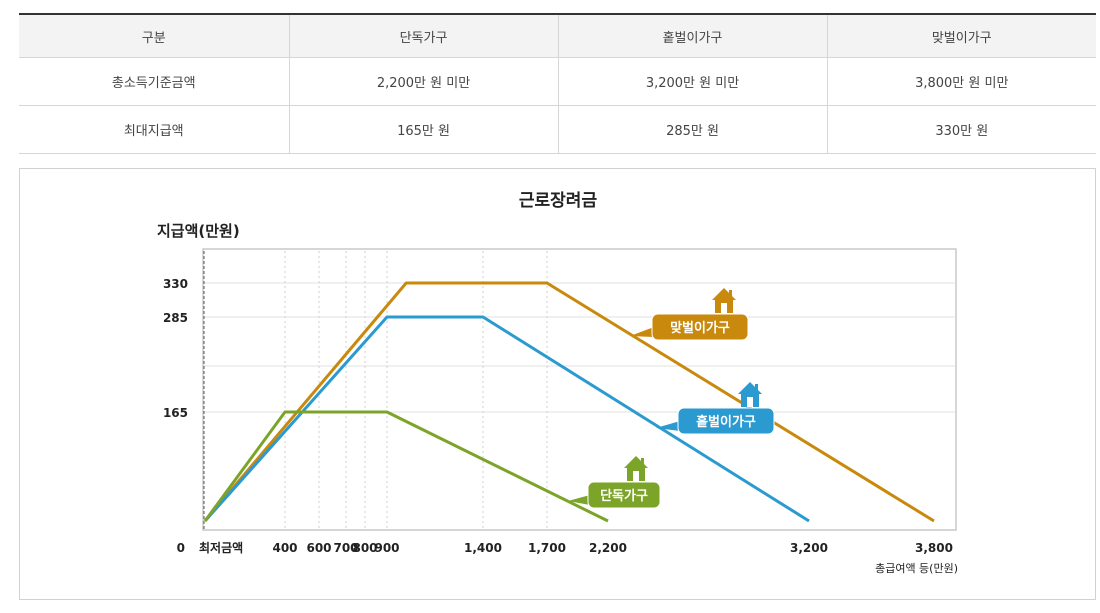  What do you see at coordinates (175, 413) in the screenshot?
I see `y-tick-label: 165` at bounding box center [175, 413].